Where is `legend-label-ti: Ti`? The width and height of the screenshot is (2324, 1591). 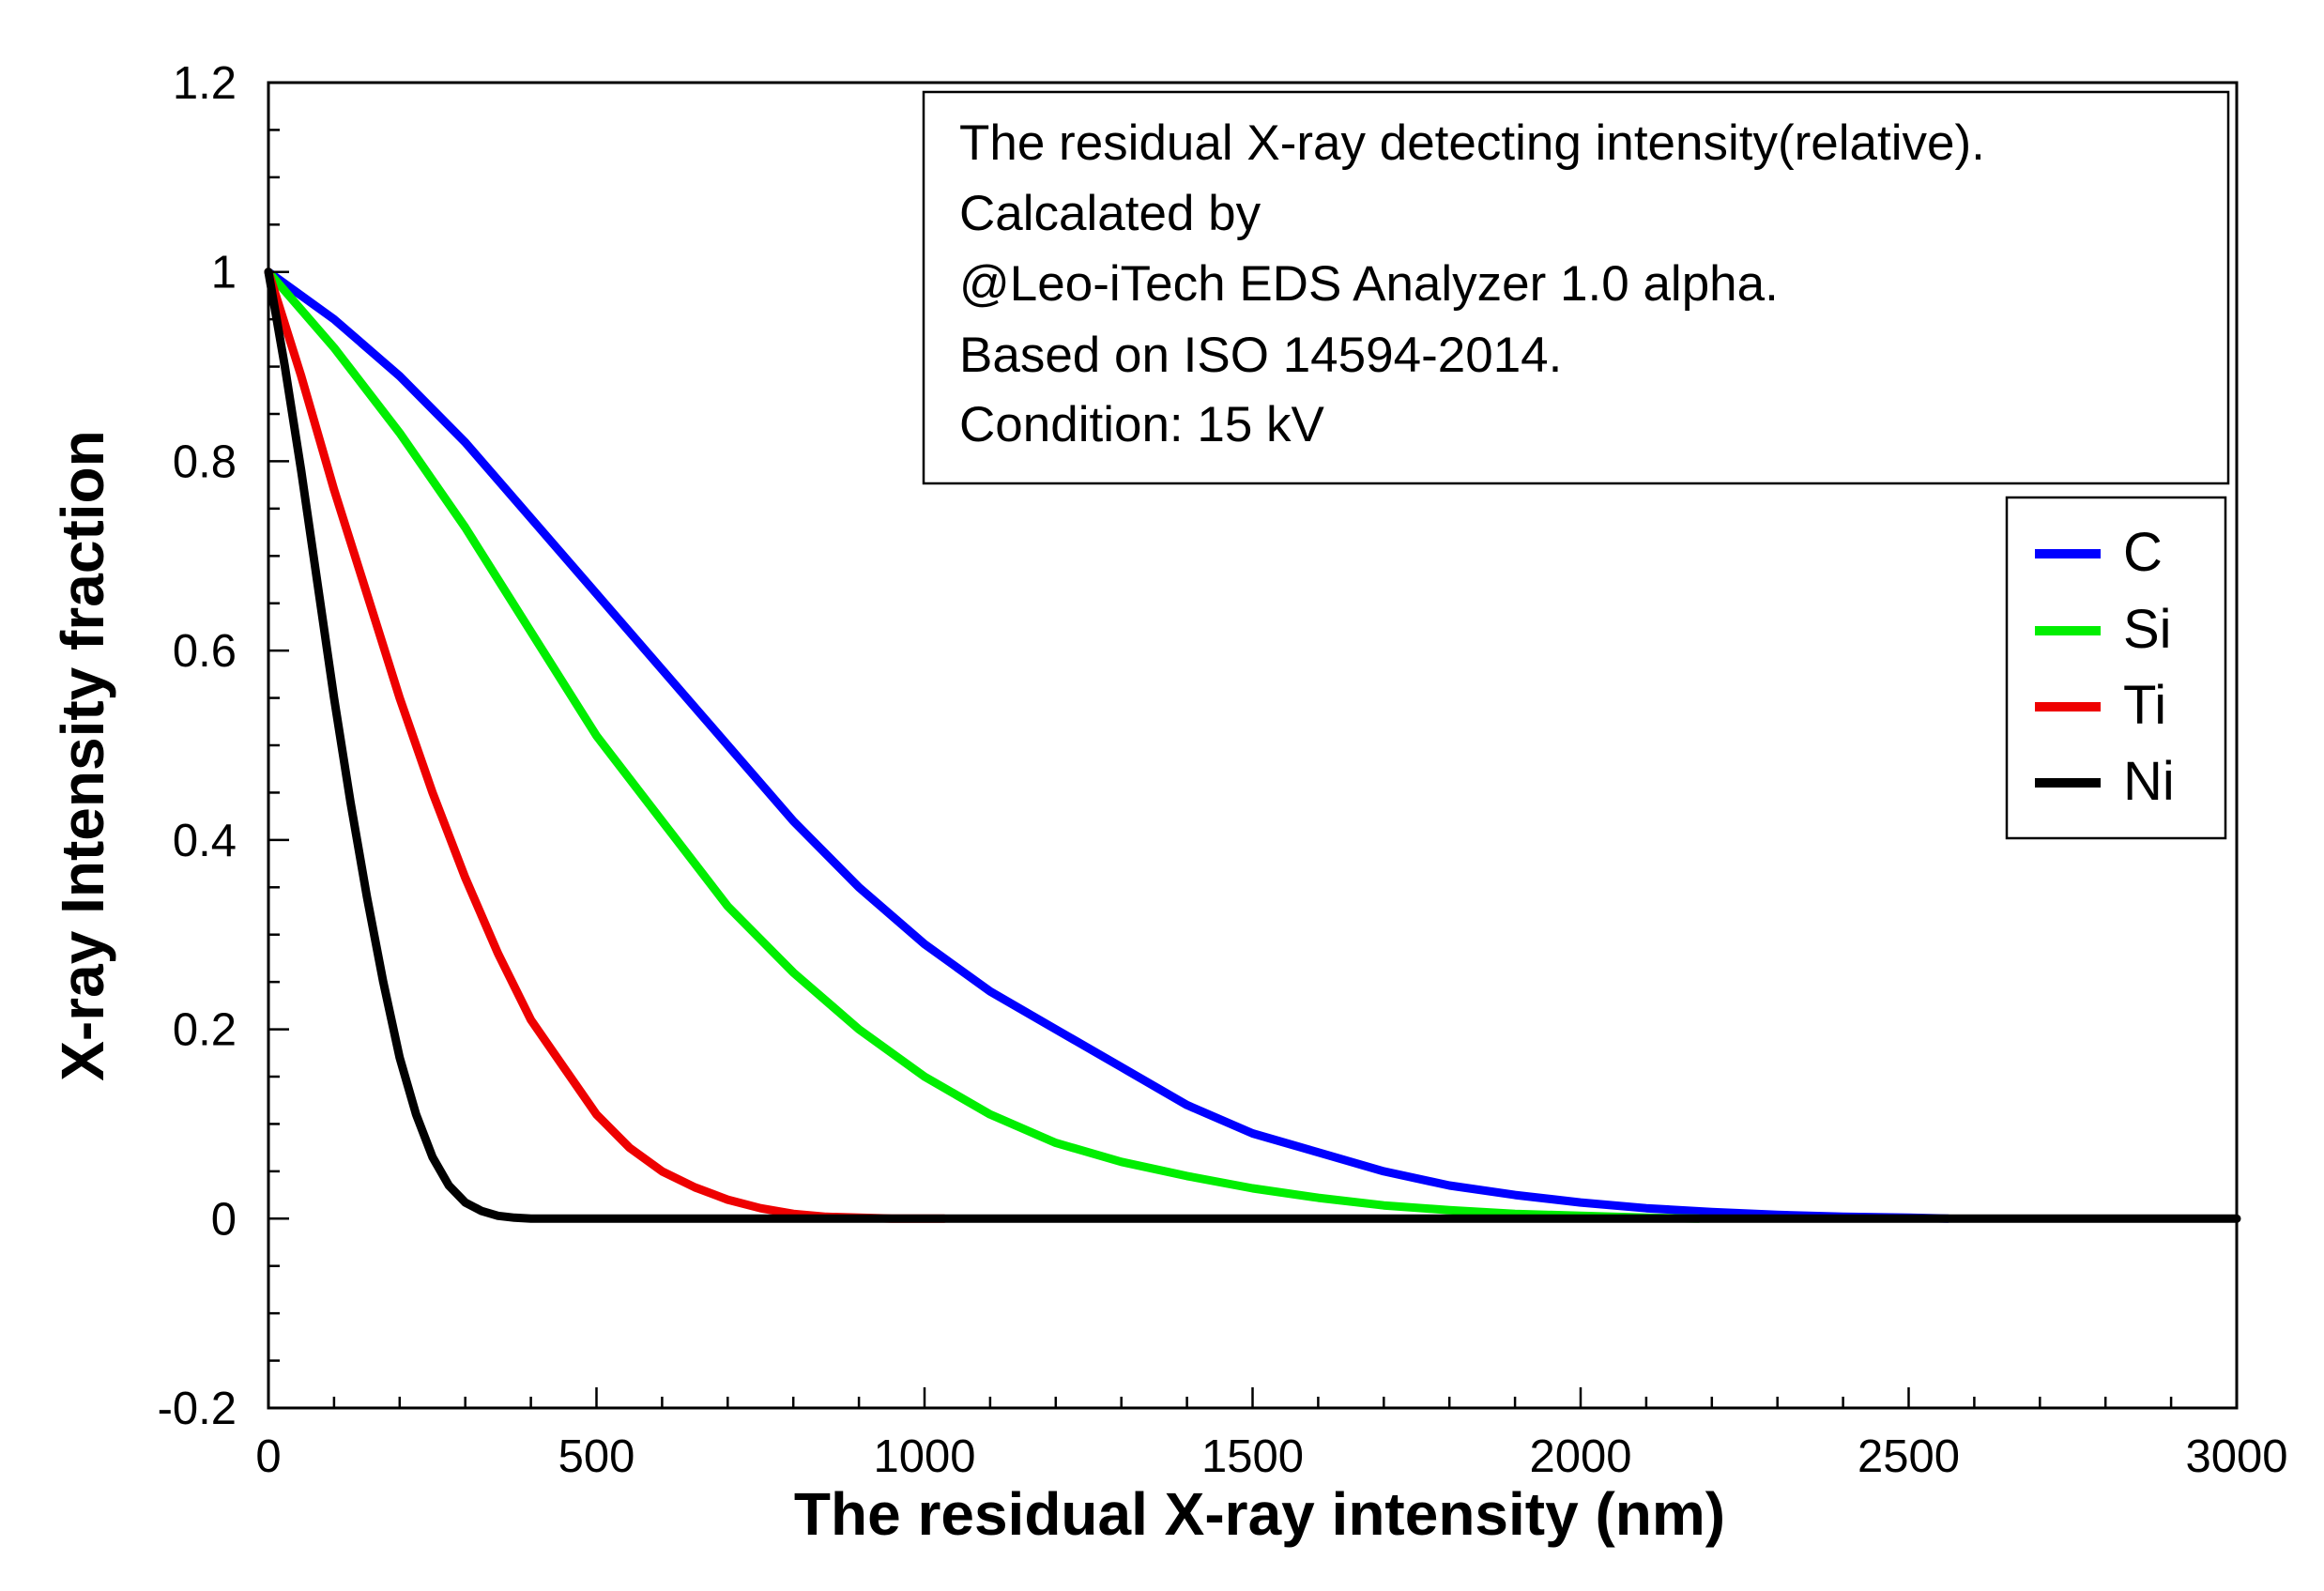
legend-label-ti: Ti is located at coordinates (2144, 705).